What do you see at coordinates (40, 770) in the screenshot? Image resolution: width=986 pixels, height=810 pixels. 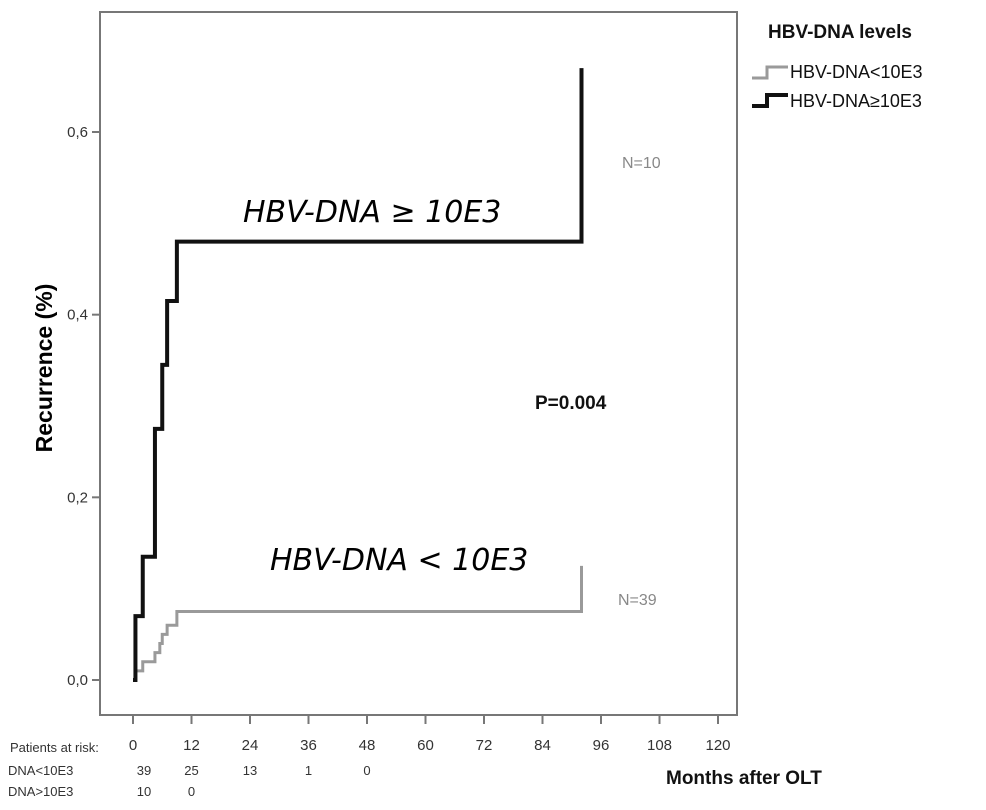 I see `at-risk-row-label-low: DNA<10E3` at bounding box center [40, 770].